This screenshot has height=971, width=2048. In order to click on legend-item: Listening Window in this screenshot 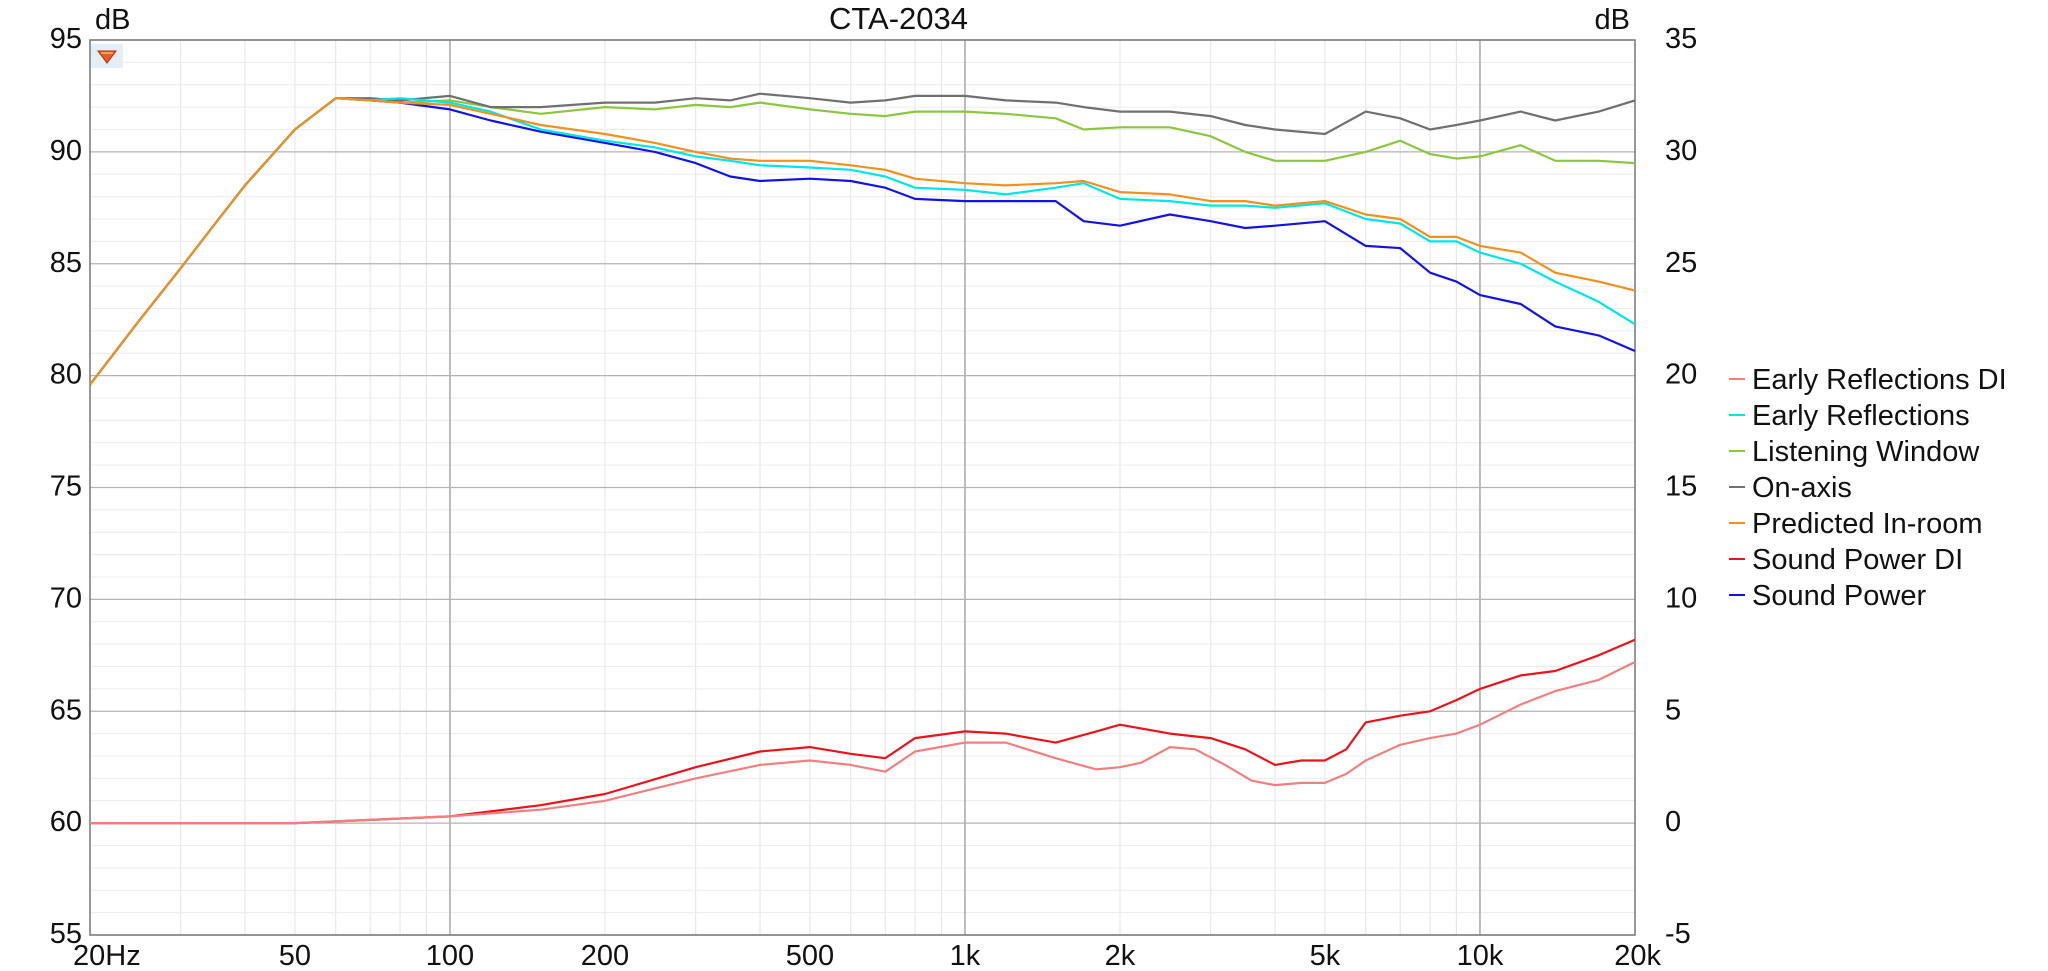, I will do `click(1854, 452)`.